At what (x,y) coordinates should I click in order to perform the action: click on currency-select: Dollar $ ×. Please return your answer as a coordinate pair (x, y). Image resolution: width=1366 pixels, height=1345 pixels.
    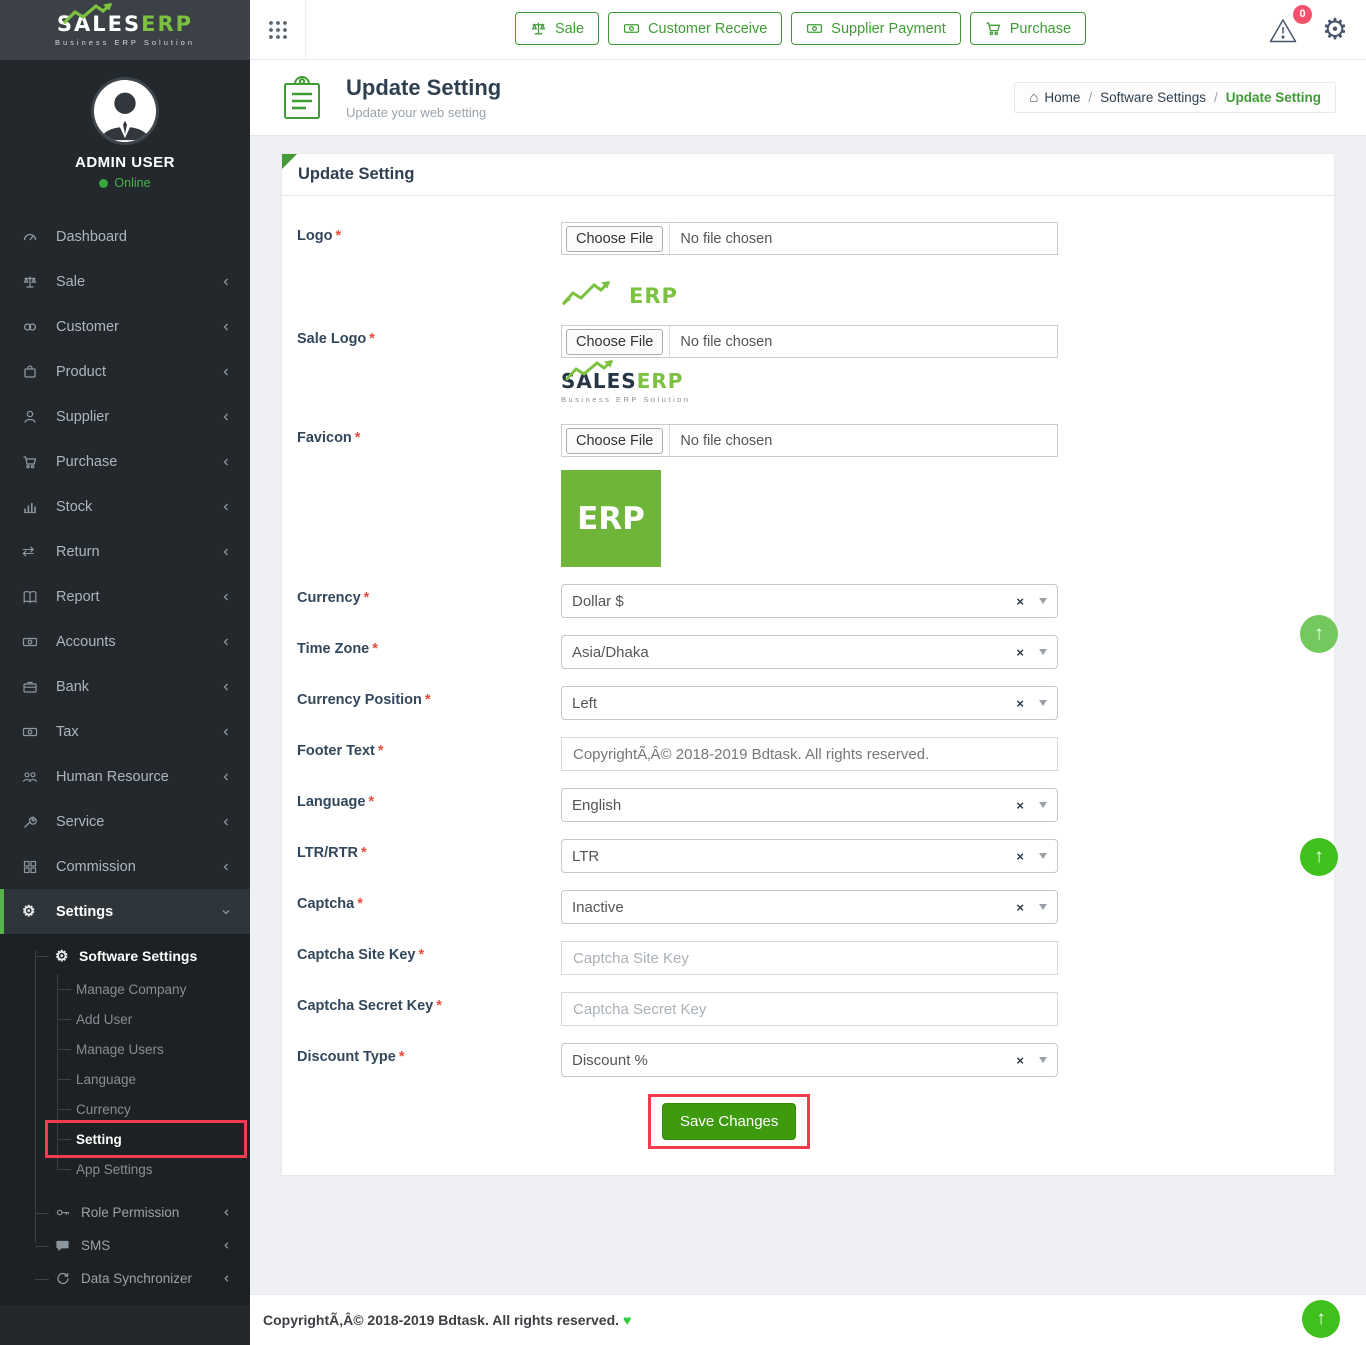
    Looking at the image, I should click on (809, 601).